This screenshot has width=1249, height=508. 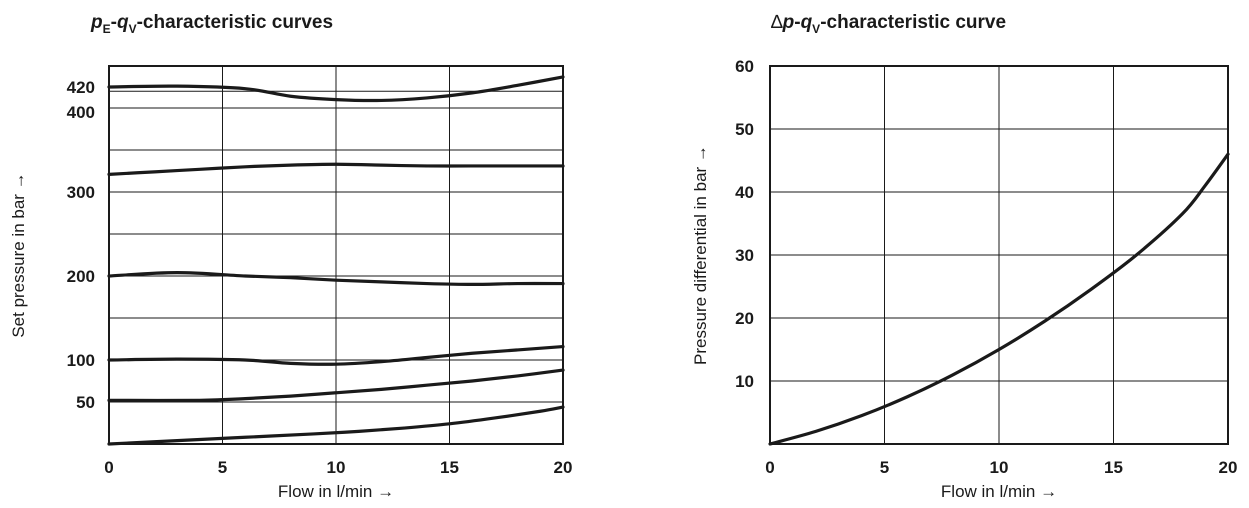 I want to click on chart-2-title-prefix: ∆, so click(x=777, y=22).